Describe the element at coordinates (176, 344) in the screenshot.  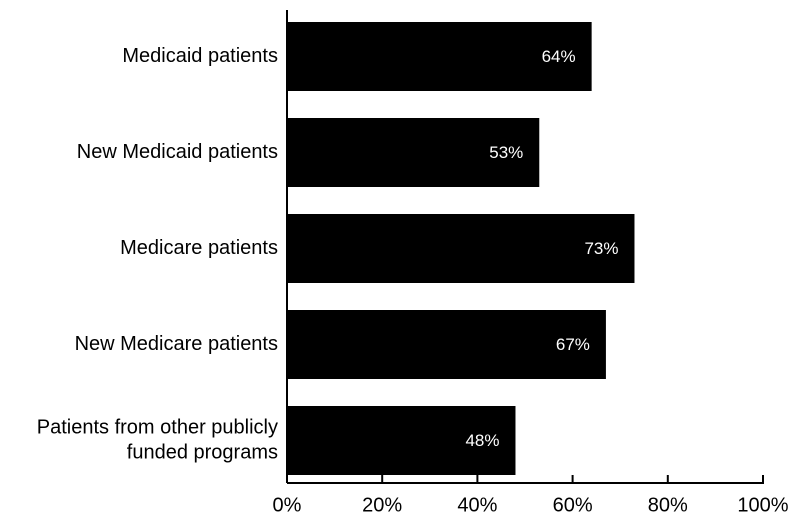
I see `category-label: New Medicare patients` at that location.